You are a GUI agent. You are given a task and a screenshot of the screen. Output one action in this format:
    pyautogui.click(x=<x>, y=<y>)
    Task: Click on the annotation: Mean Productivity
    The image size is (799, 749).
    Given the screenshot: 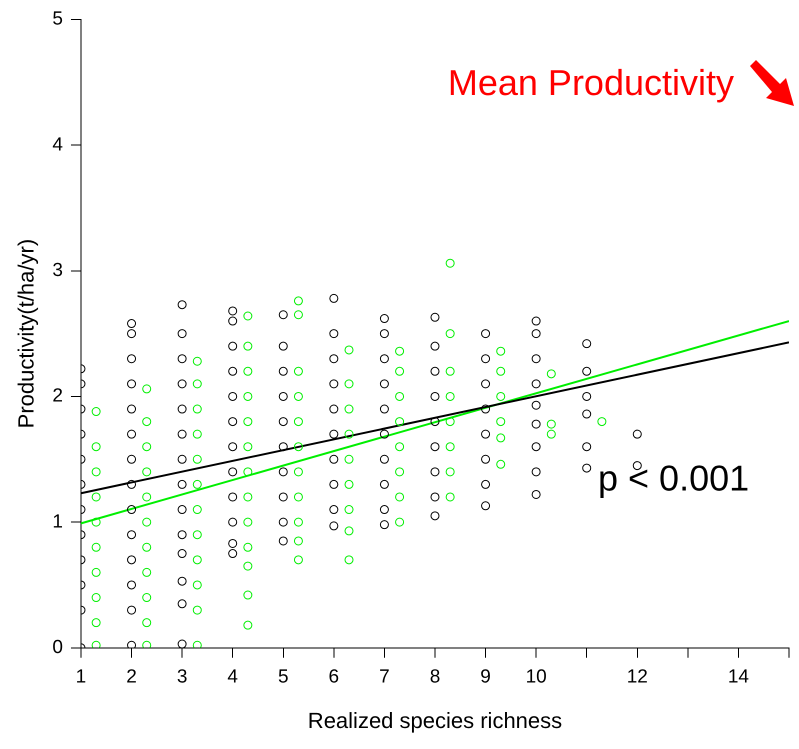 What is the action you would take?
    pyautogui.click(x=591, y=82)
    